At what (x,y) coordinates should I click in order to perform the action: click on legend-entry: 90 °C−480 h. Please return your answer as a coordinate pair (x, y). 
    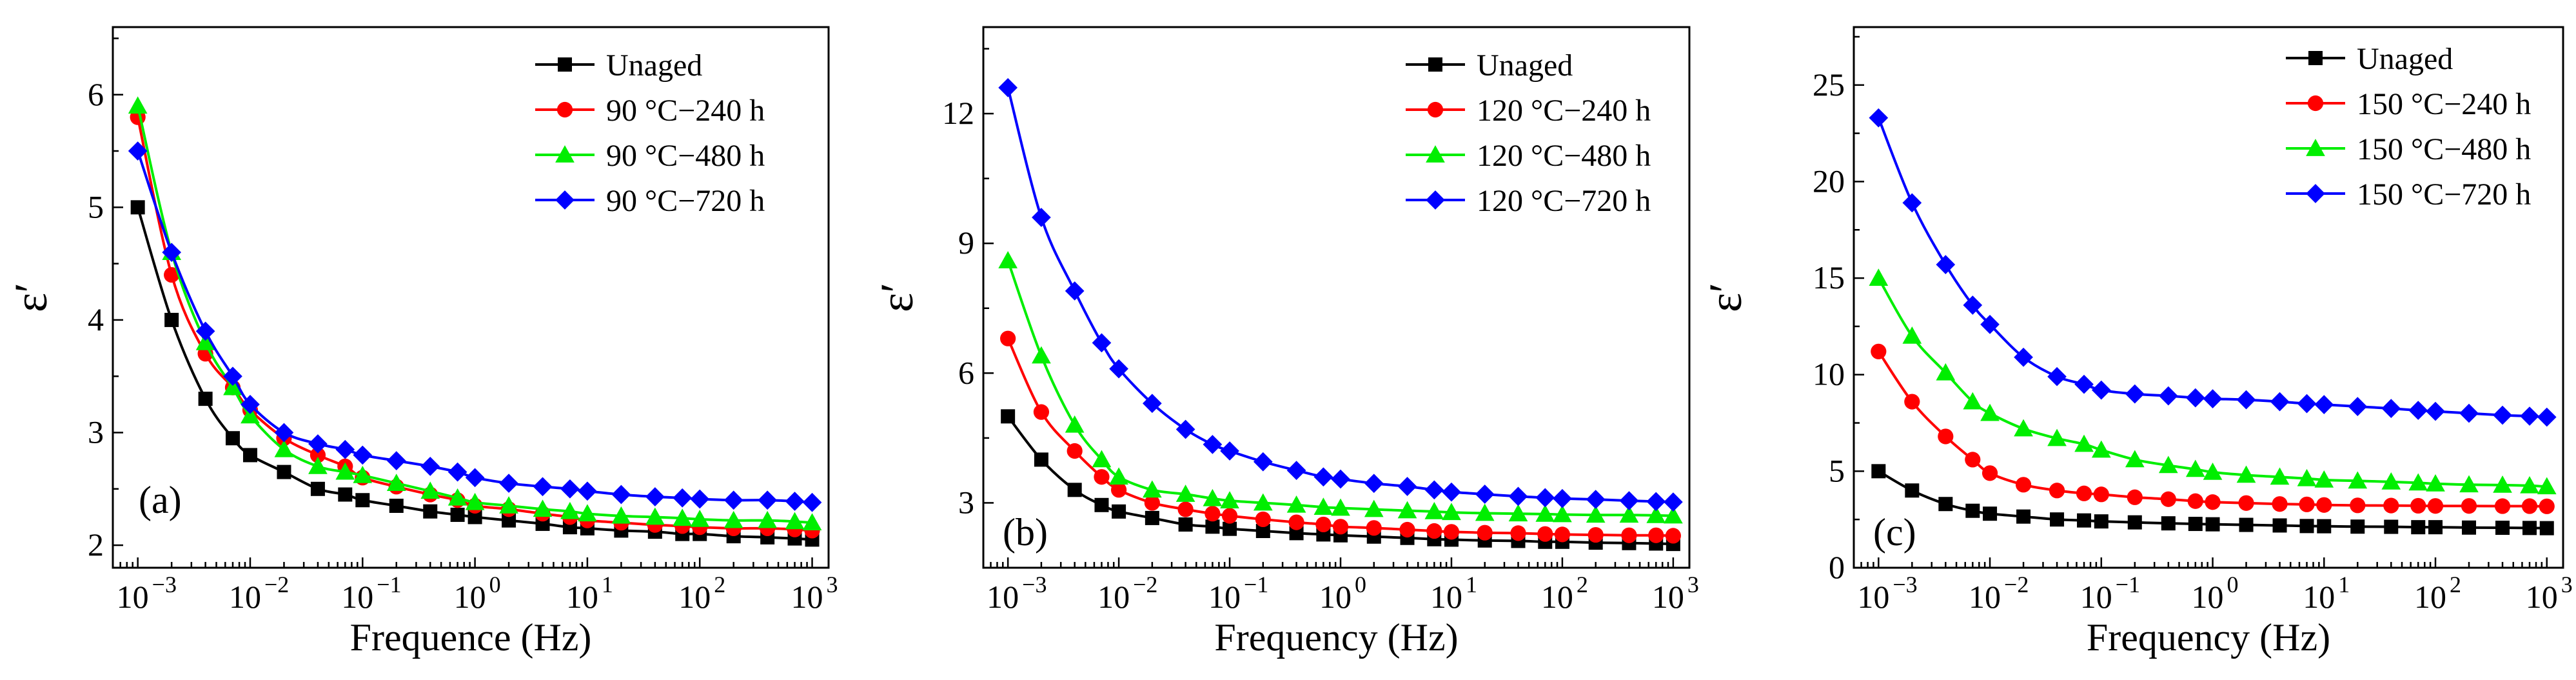
    Looking at the image, I should click on (685, 156).